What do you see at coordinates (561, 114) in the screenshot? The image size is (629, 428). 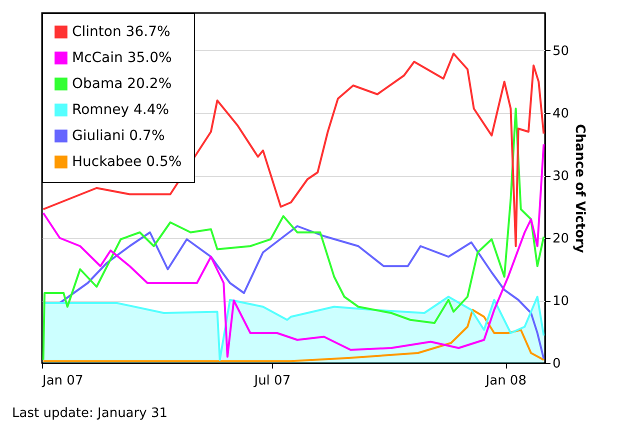 I see `y-tick-label: 40` at bounding box center [561, 114].